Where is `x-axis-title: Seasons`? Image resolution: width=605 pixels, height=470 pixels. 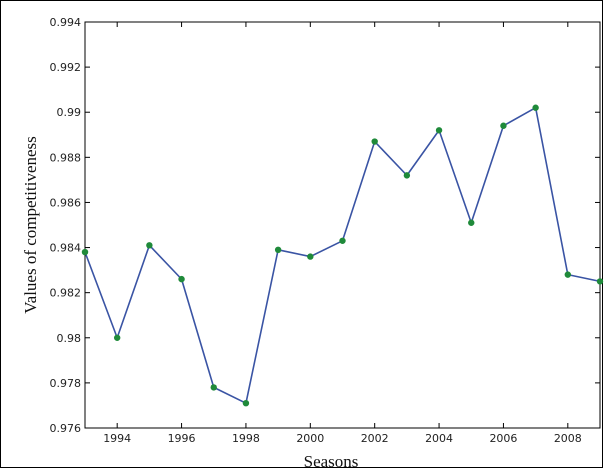
x-axis-title: Seasons is located at coordinates (331, 461).